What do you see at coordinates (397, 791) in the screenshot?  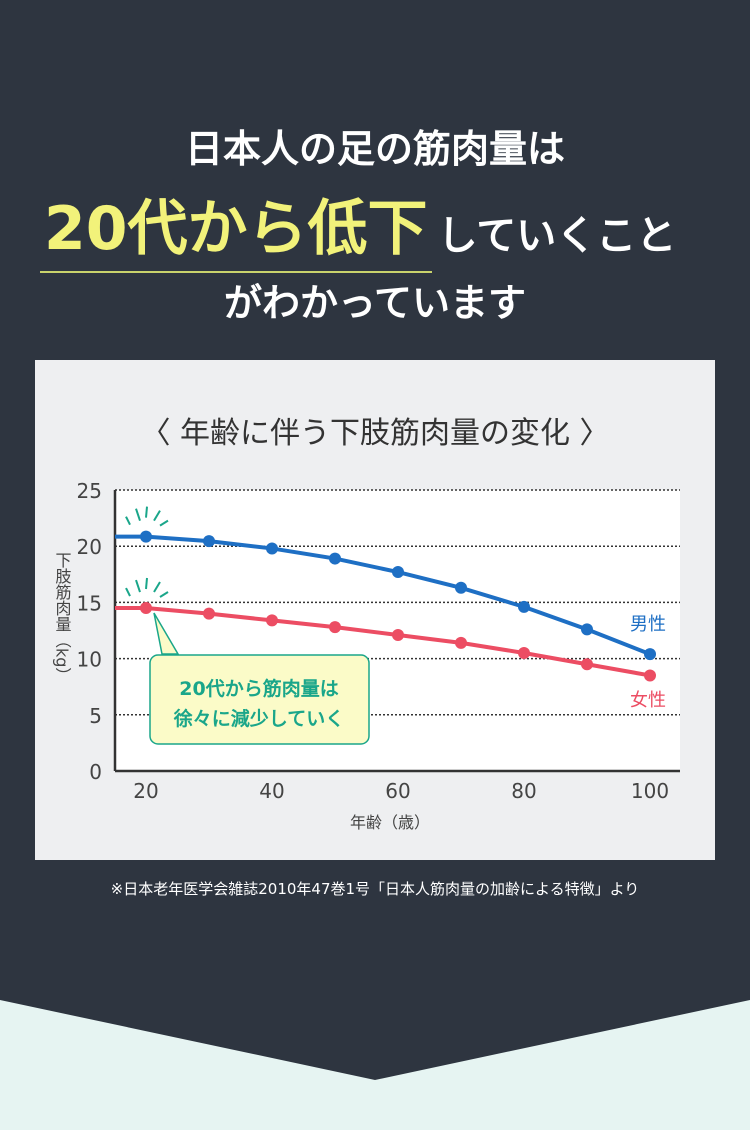 I see `x-tick-label: 60` at bounding box center [397, 791].